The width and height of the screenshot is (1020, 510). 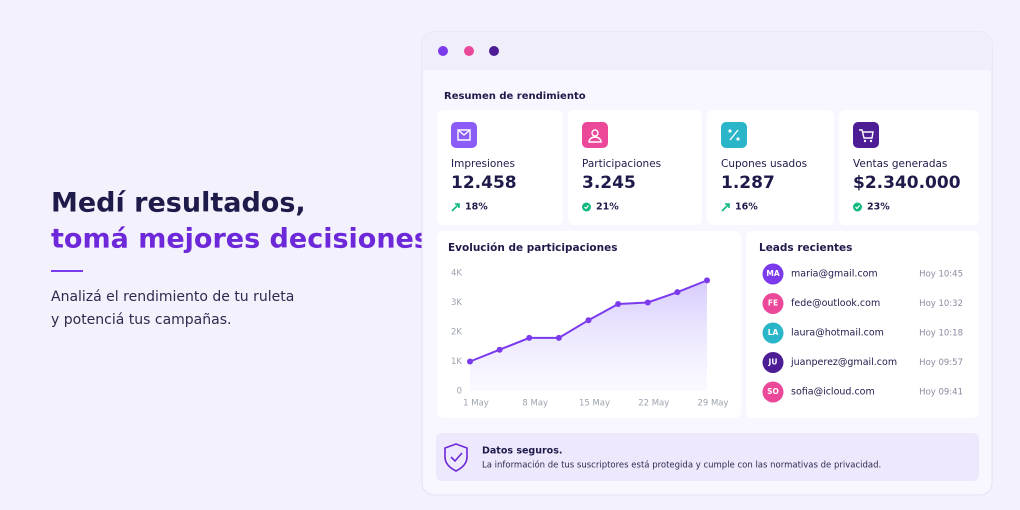 What do you see at coordinates (621, 164) in the screenshot?
I see `card-label: Participaciones` at bounding box center [621, 164].